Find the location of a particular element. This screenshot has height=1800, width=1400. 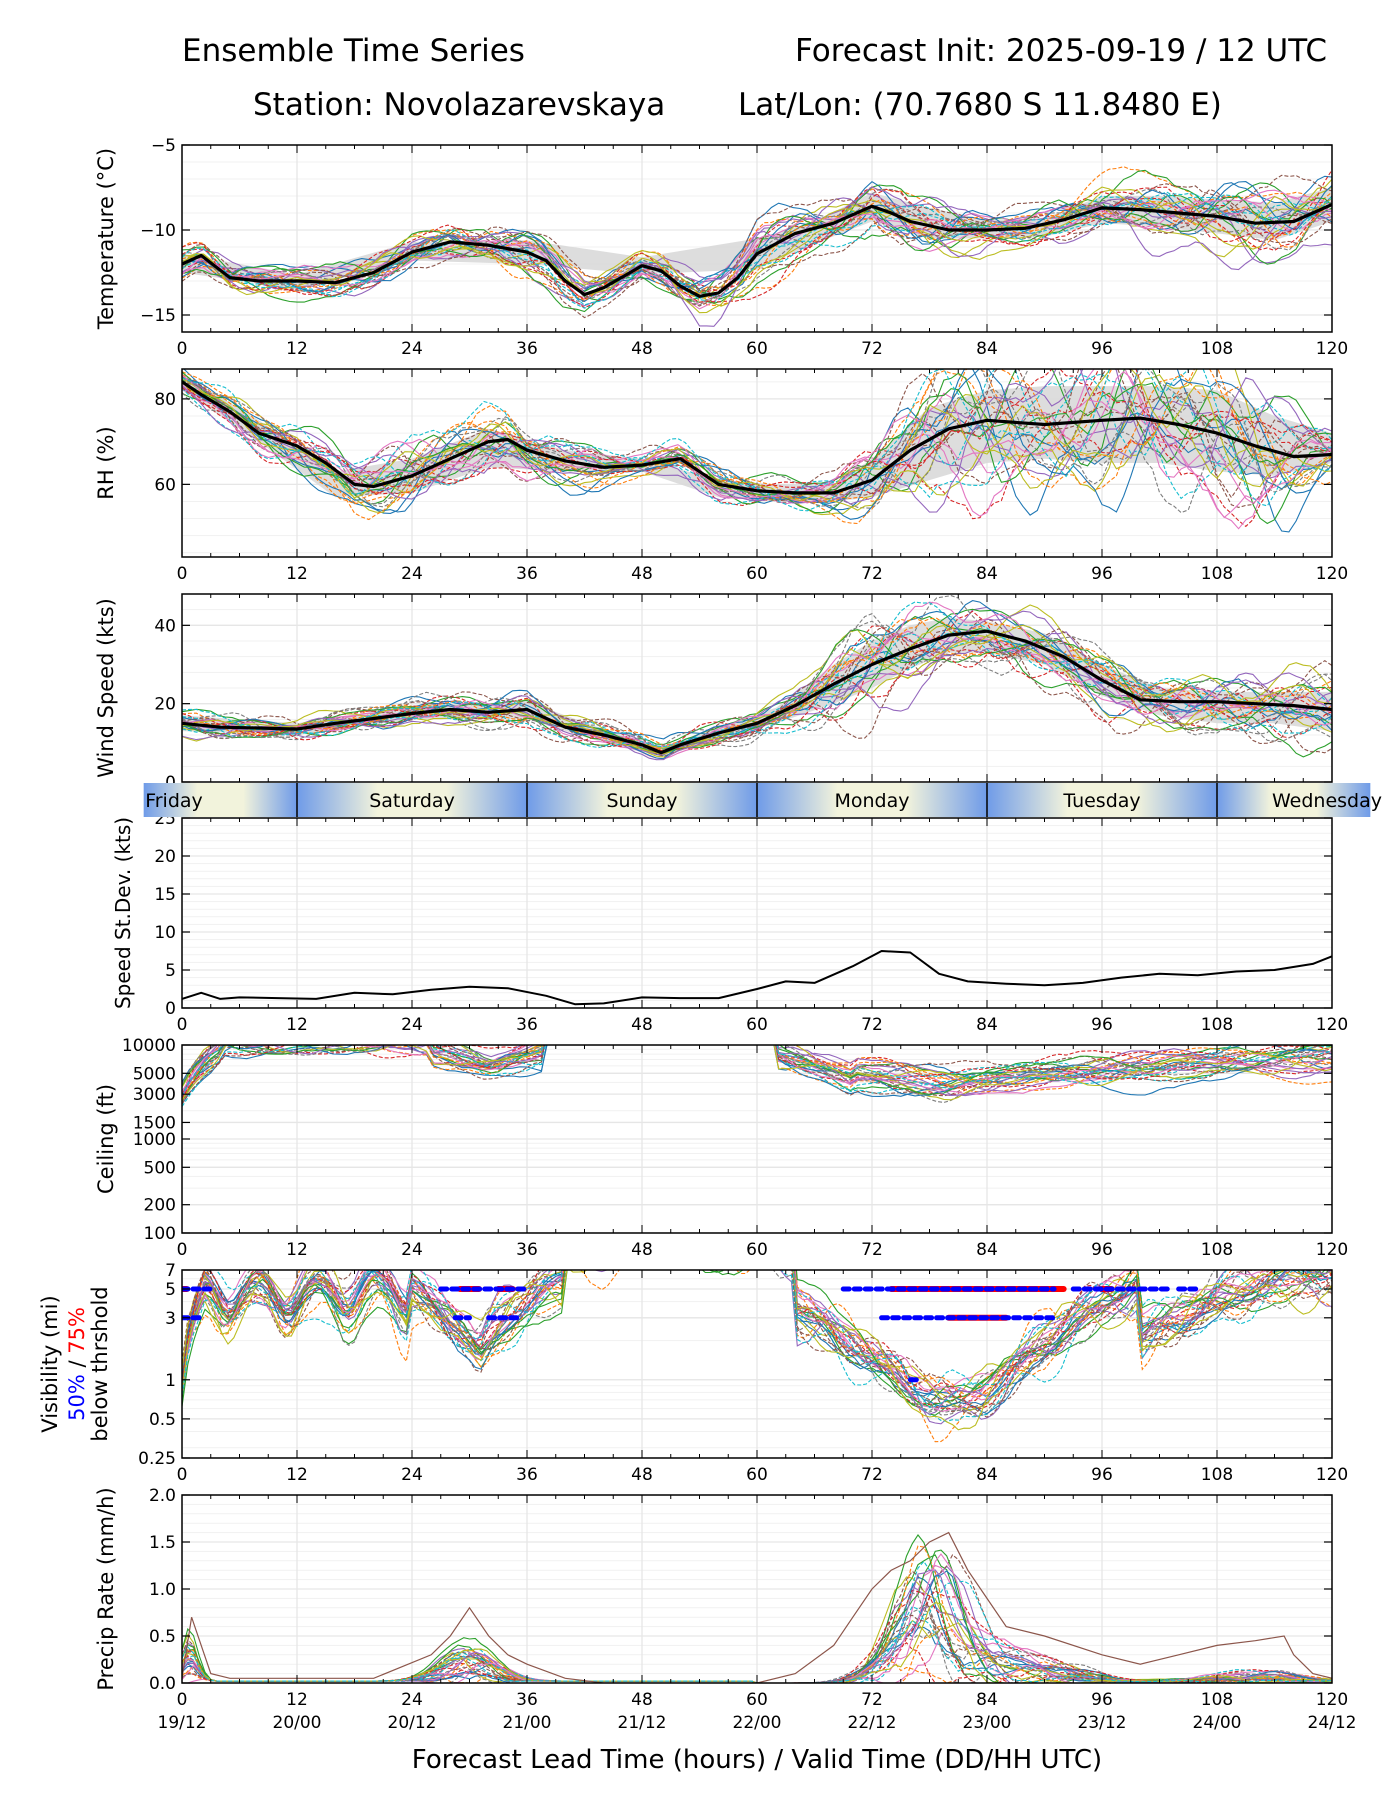

ensemble-members-ceiling is located at coordinates (757, 1076).